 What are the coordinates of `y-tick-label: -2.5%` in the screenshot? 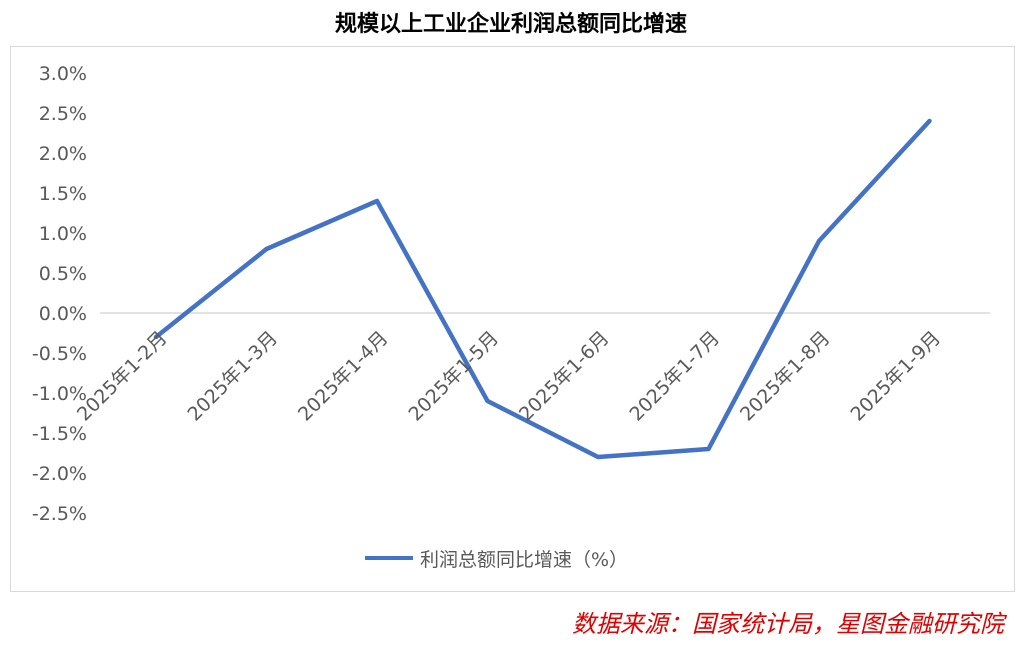 It's located at (59, 514).